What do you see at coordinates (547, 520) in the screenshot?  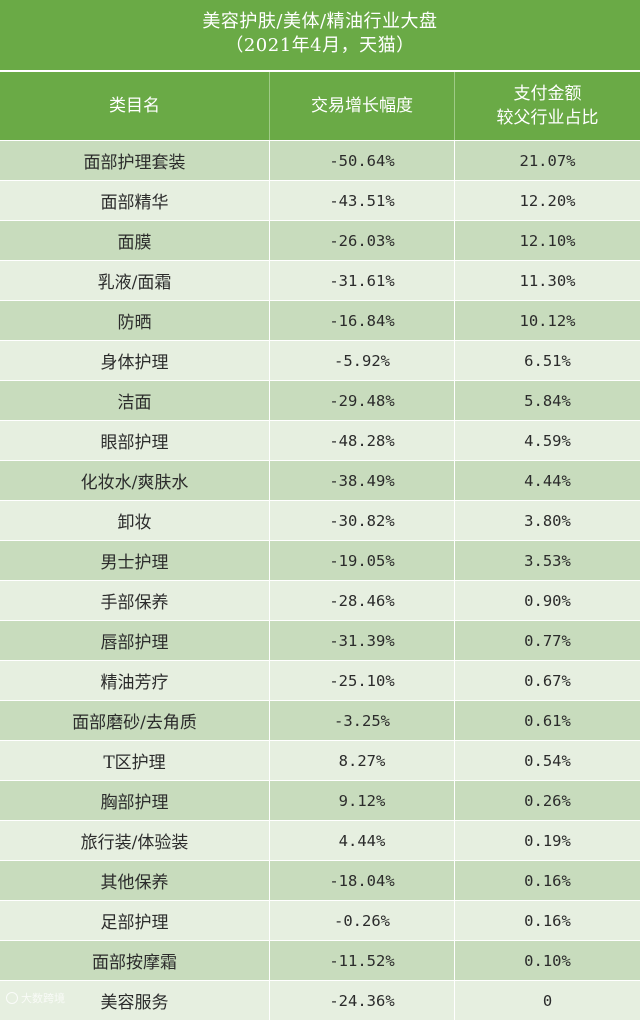 I see `cell-share: 3.80%` at bounding box center [547, 520].